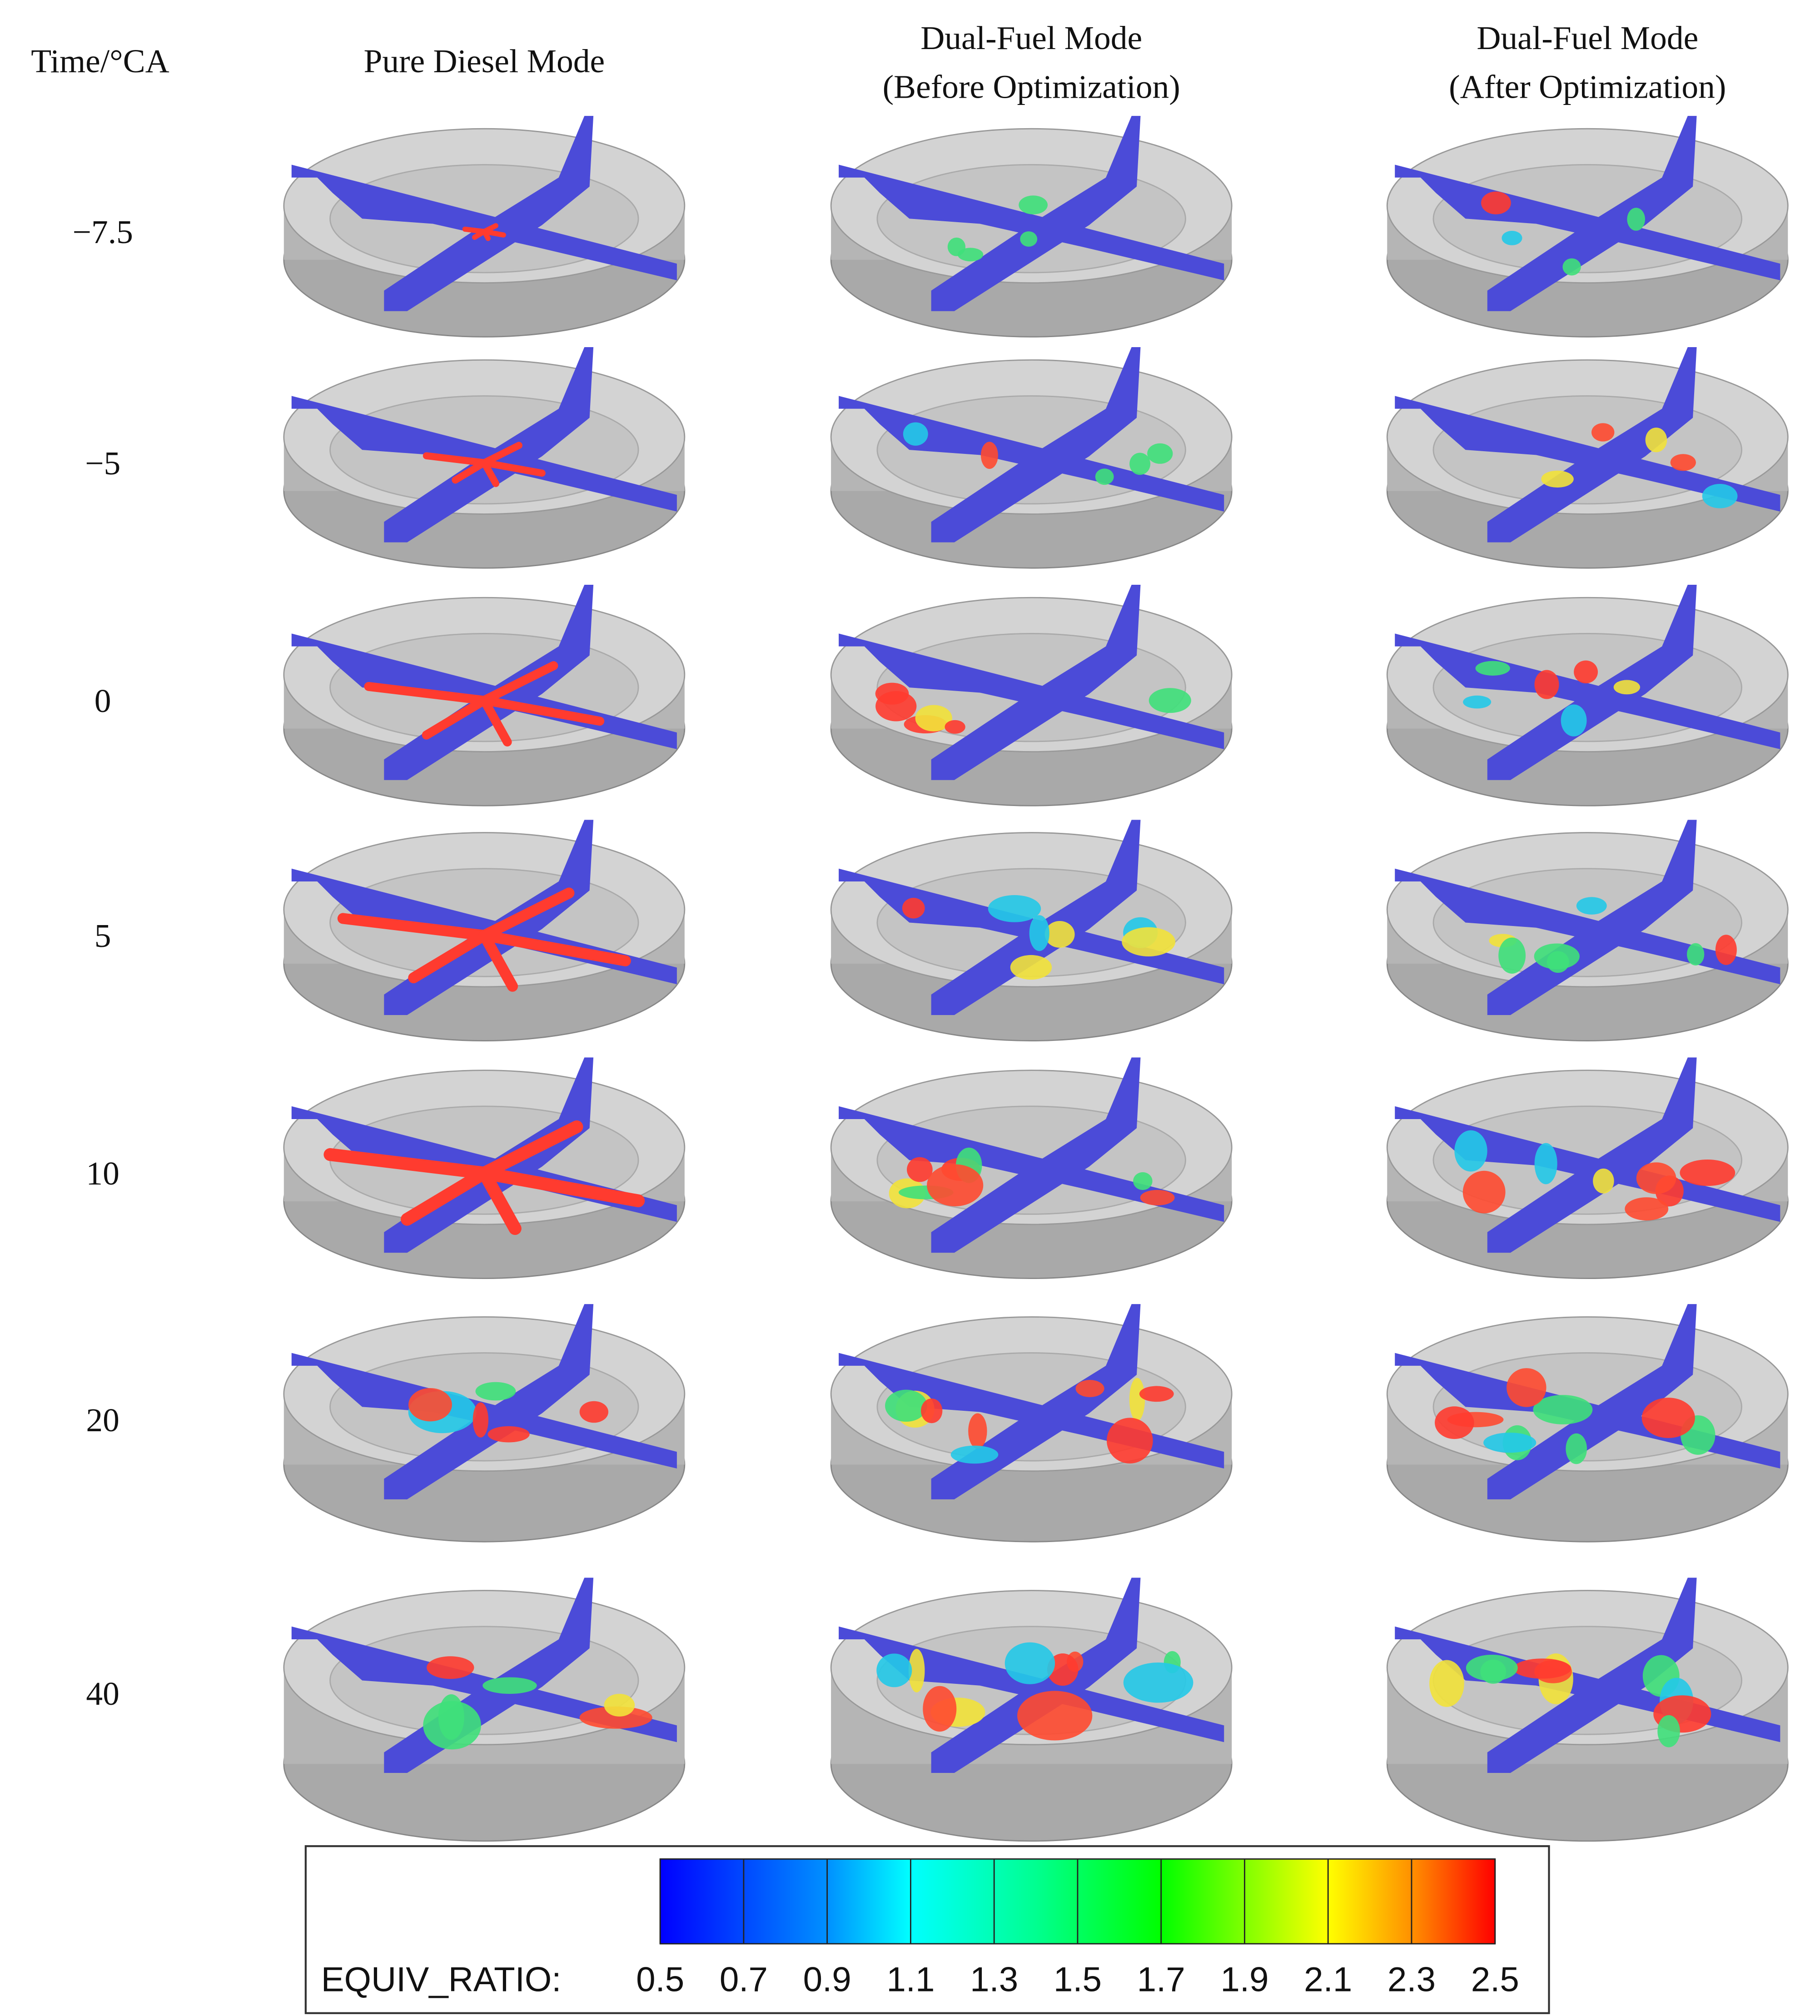 The width and height of the screenshot is (1820, 2016). Describe the element at coordinates (660, 1980) in the screenshot. I see `colorbar-tick-label: 0.5` at that location.